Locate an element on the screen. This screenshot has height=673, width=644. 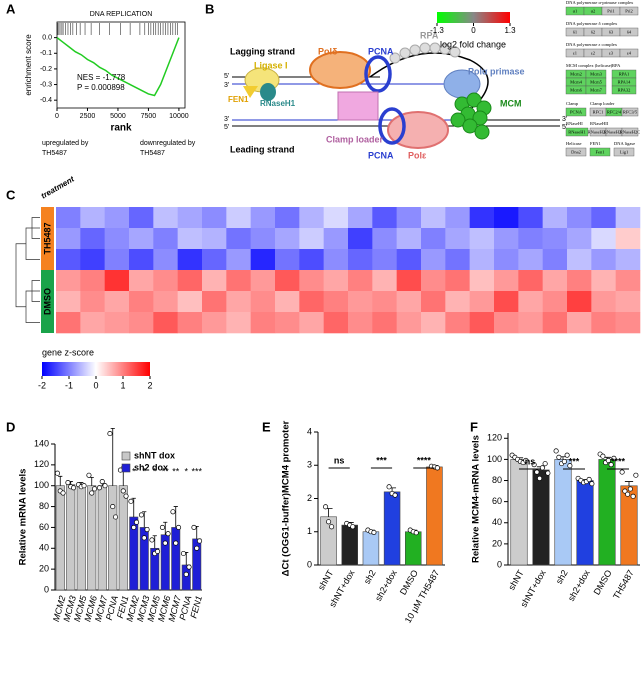
diagram-label: MCM is located at coordinates (511, 103).